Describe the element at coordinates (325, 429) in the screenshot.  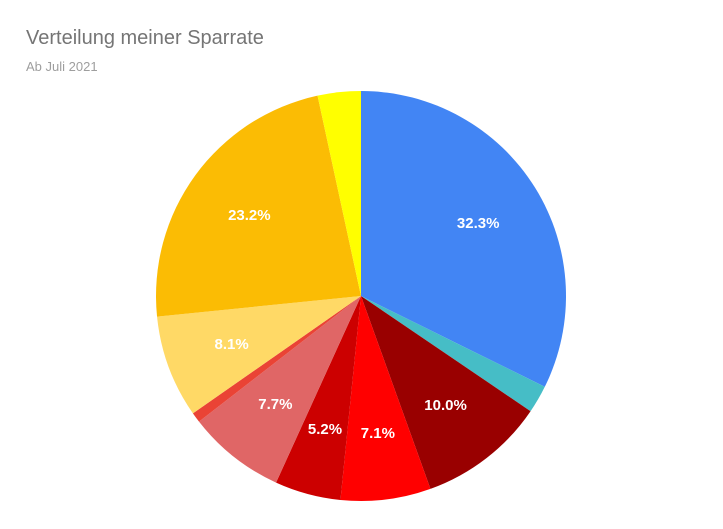
I see `pie-slice-label-5: 5.2%` at that location.